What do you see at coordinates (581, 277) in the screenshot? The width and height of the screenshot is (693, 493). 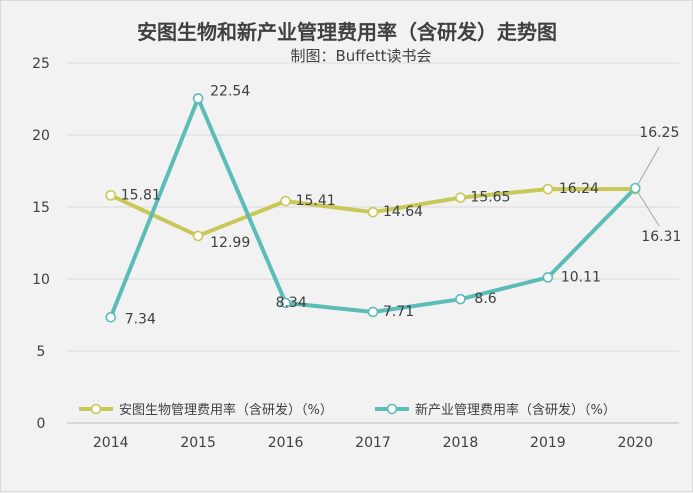 I see `data-label: 10.11` at bounding box center [581, 277].